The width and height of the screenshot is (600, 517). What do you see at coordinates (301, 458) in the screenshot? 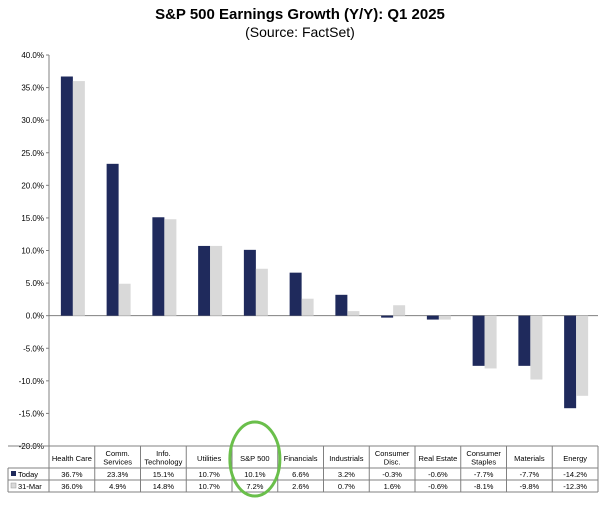
I see `category-label: Financials` at bounding box center [301, 458].